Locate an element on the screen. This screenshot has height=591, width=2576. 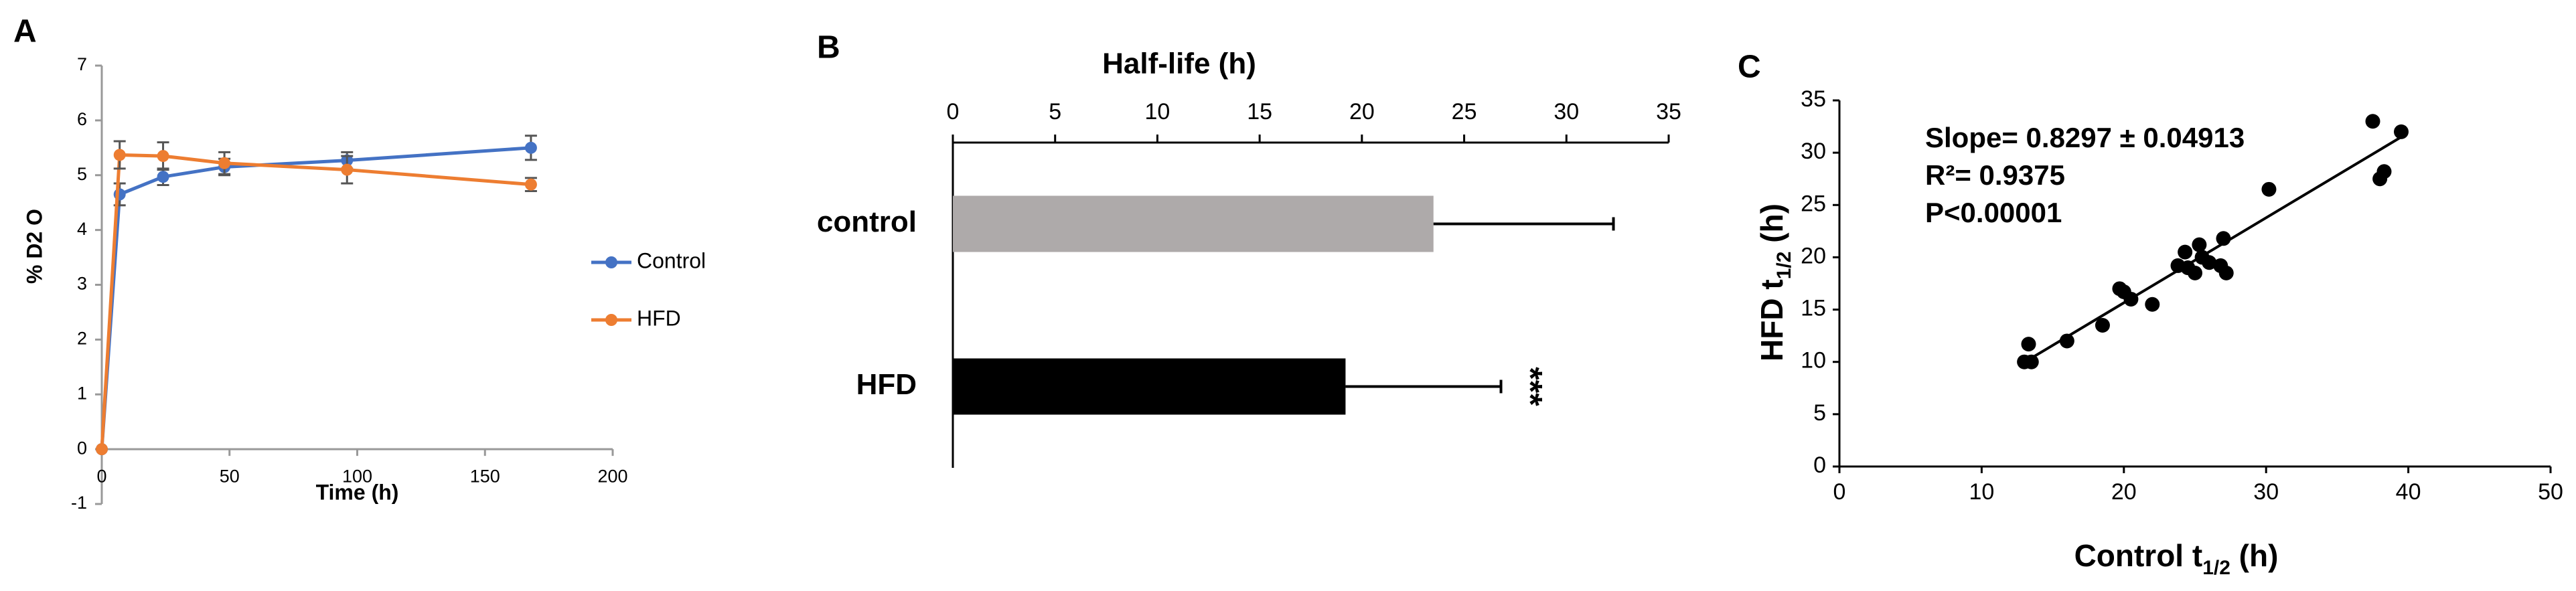
legend-label: HFD is located at coordinates (659, 318).